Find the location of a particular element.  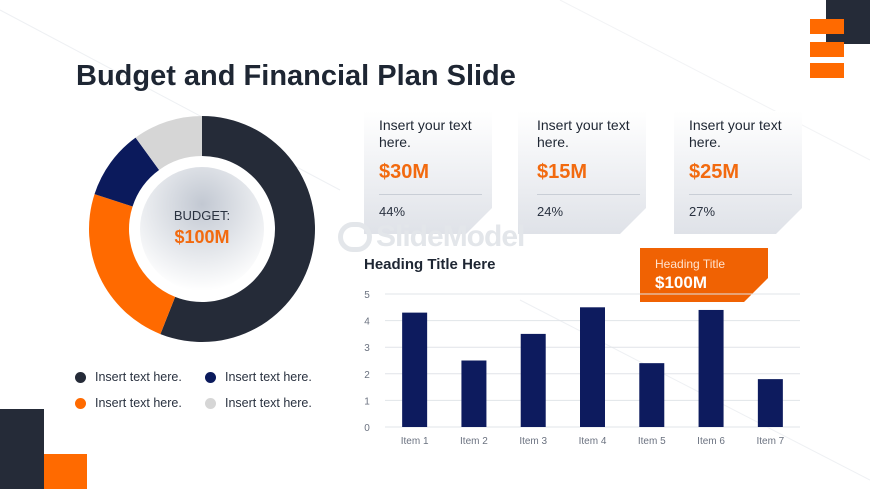

x-tick-label: Item 1 is located at coordinates (415, 441).